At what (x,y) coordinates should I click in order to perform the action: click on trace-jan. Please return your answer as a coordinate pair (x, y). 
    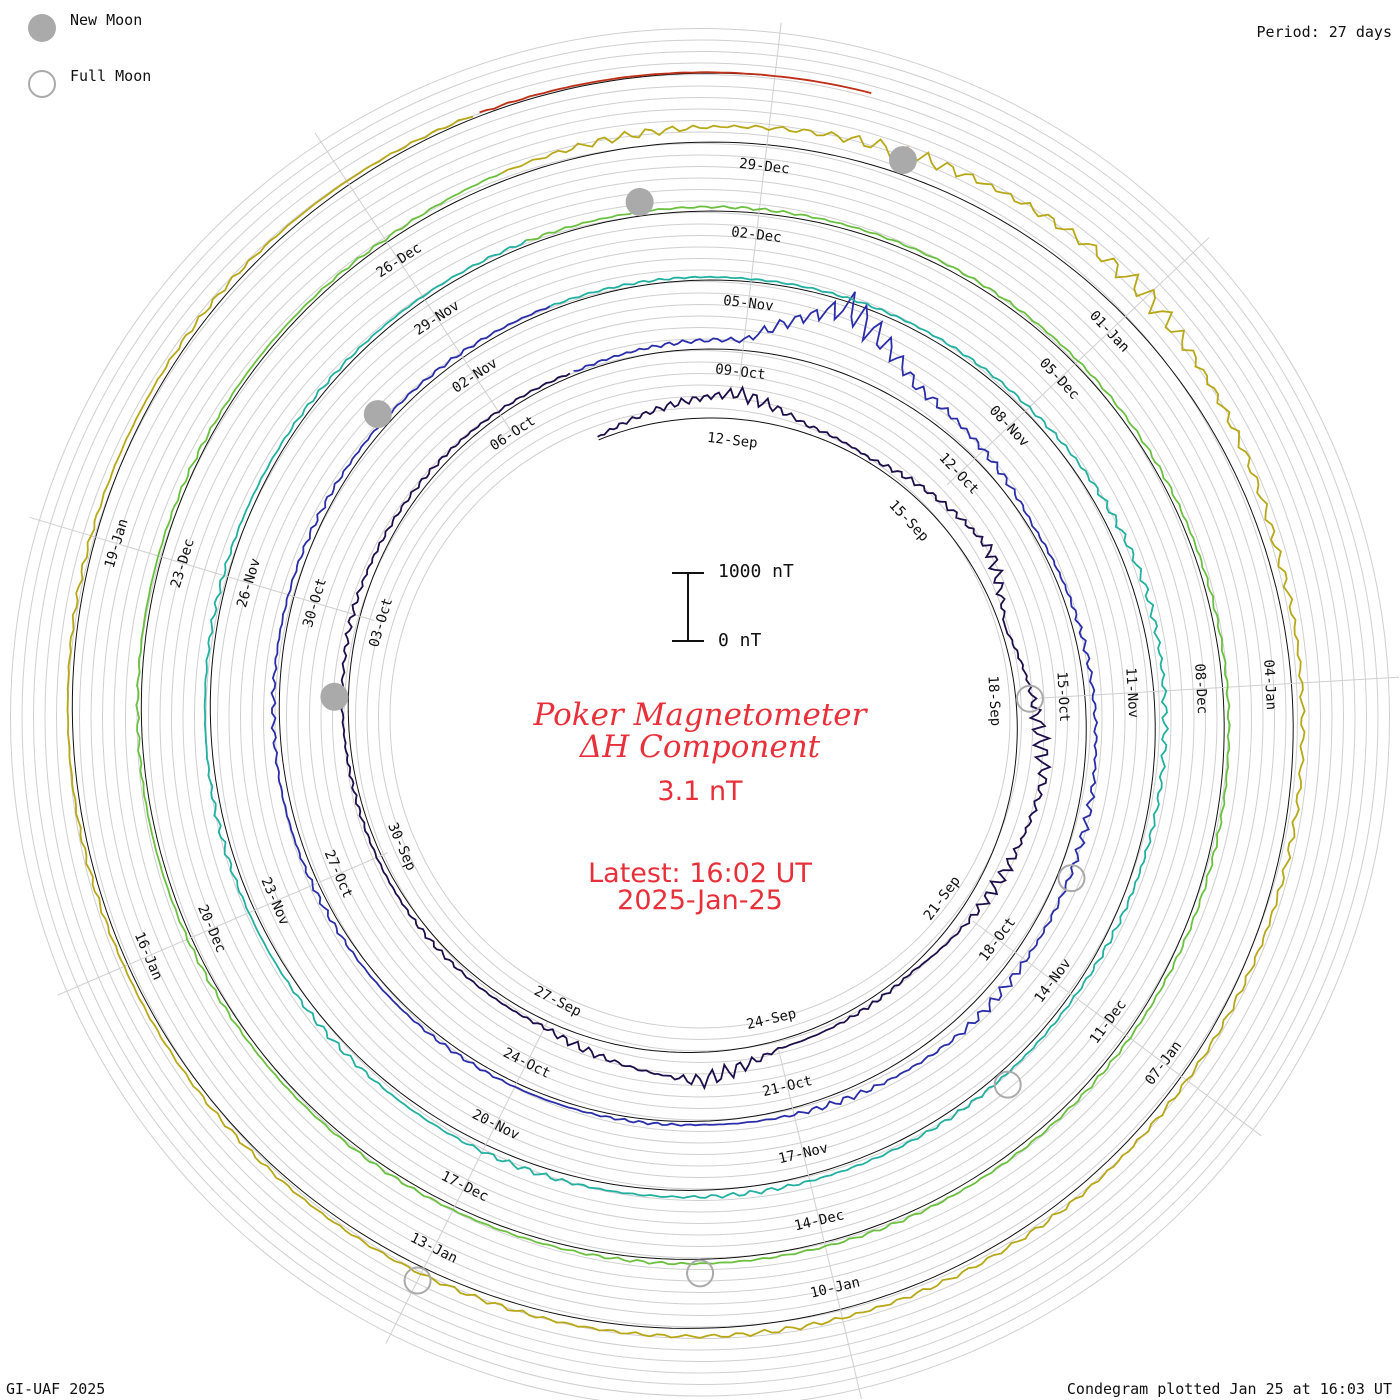
    Looking at the image, I should click on (675, 92).